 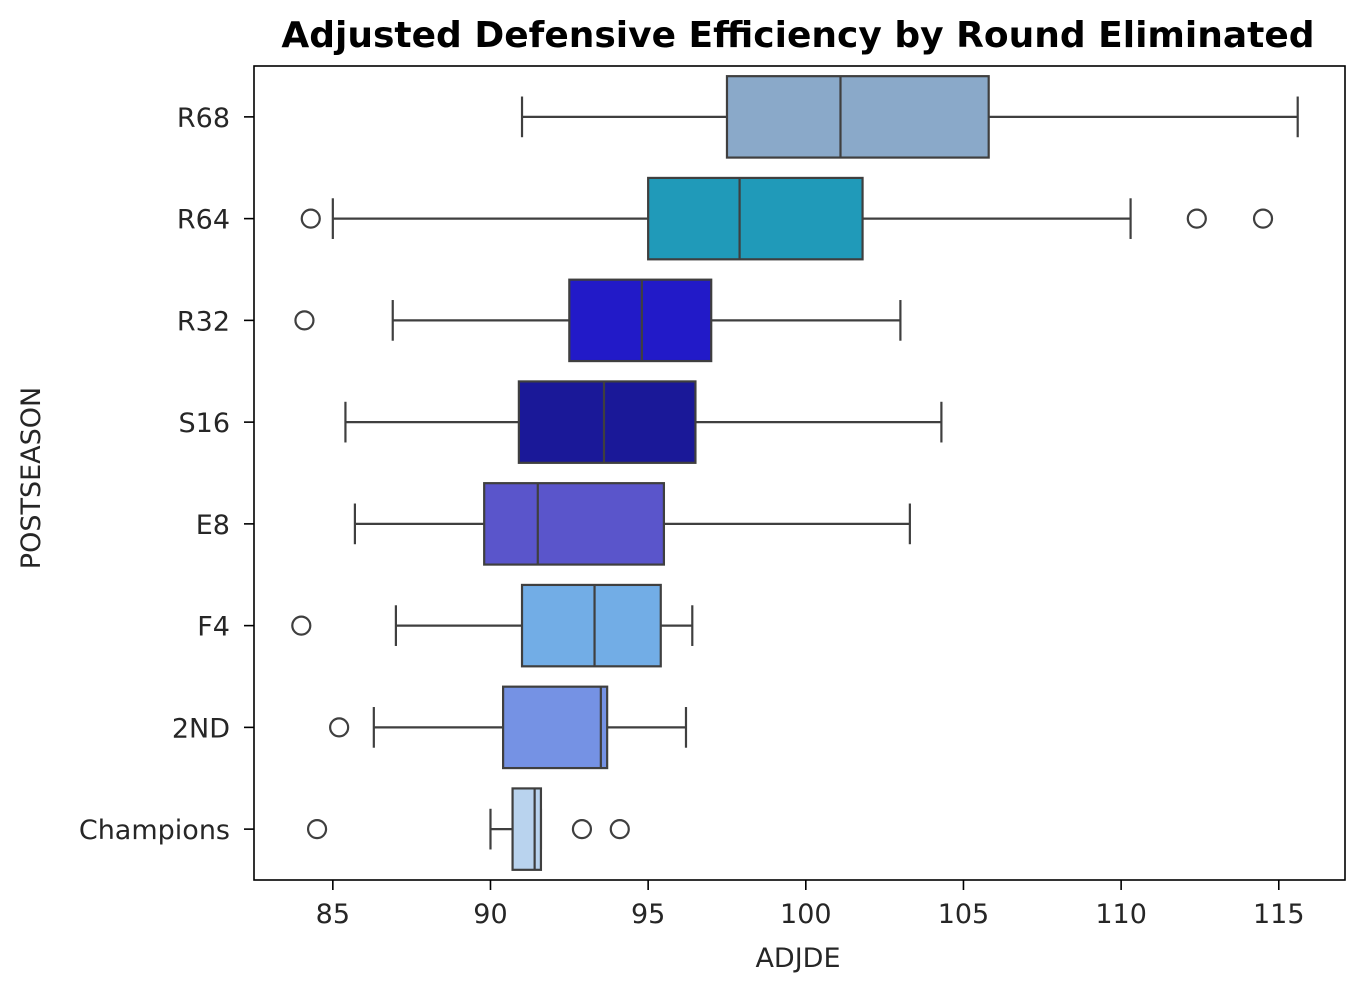 I want to click on box-r32, so click(x=640, y=320).